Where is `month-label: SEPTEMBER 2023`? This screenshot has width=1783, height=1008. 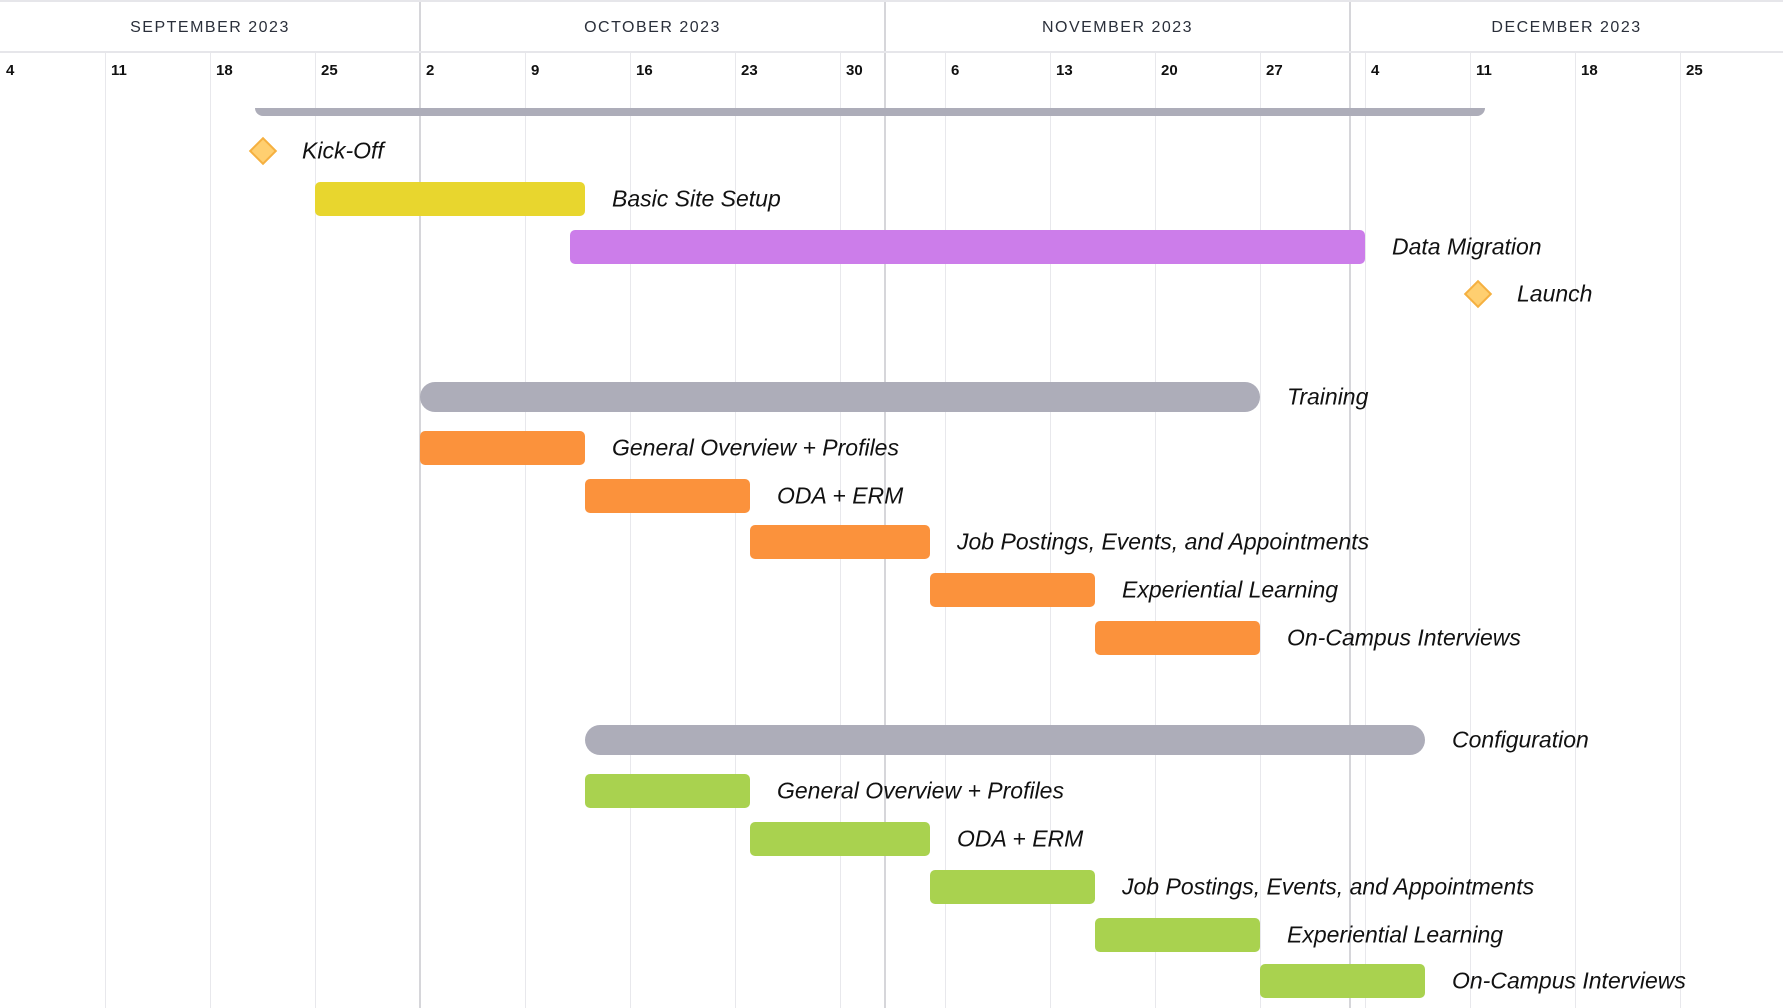
month-label: SEPTEMBER 2023 is located at coordinates (210, 27).